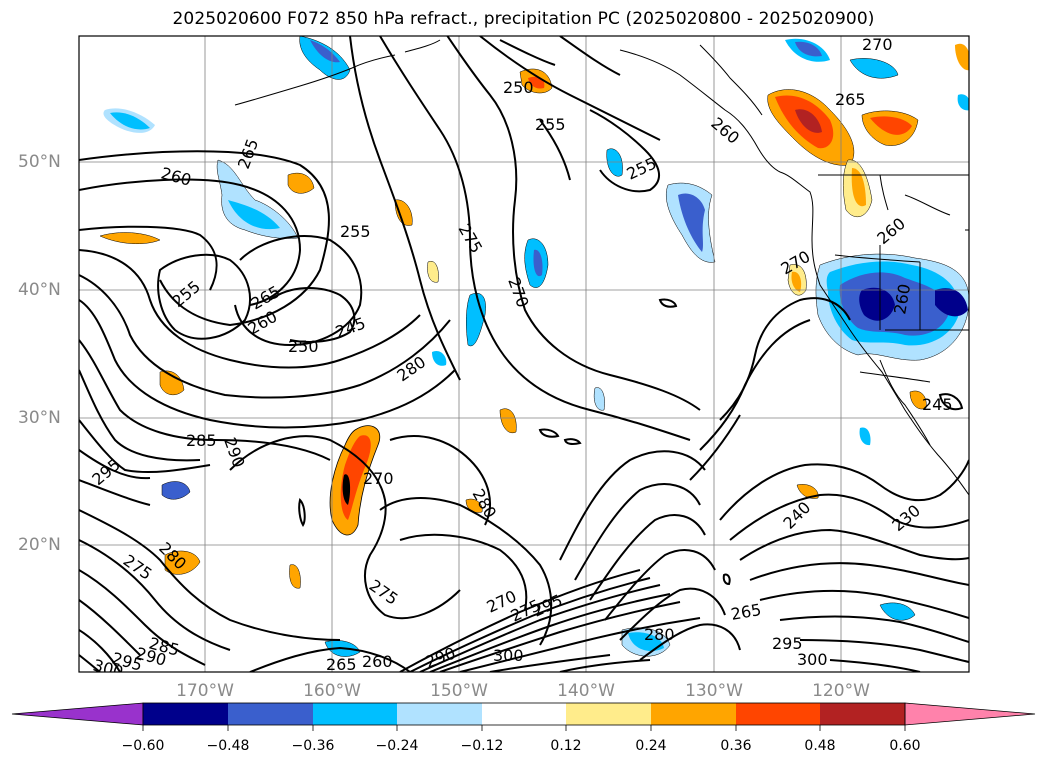 The width and height of the screenshot is (1047, 765). Describe the element at coordinates (77, 714) in the screenshot. I see `colorbar-extend-low` at that location.